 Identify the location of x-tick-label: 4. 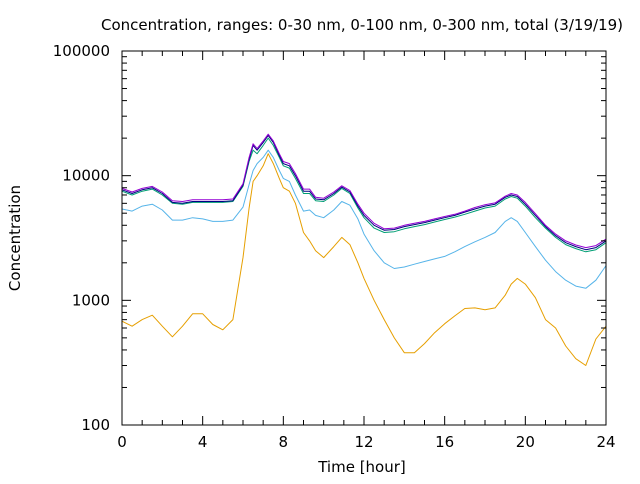
(203, 442).